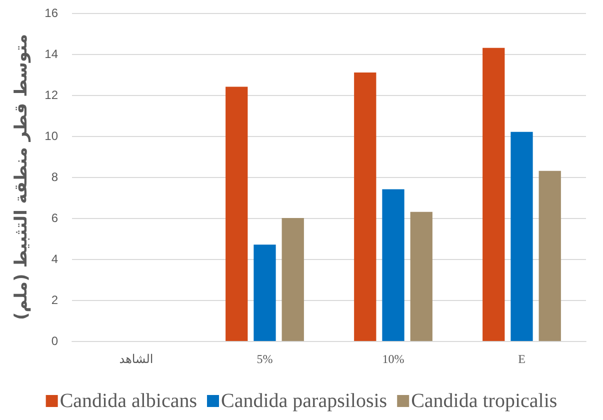  I want to click on y-tick-label: 14, so click(51, 54).